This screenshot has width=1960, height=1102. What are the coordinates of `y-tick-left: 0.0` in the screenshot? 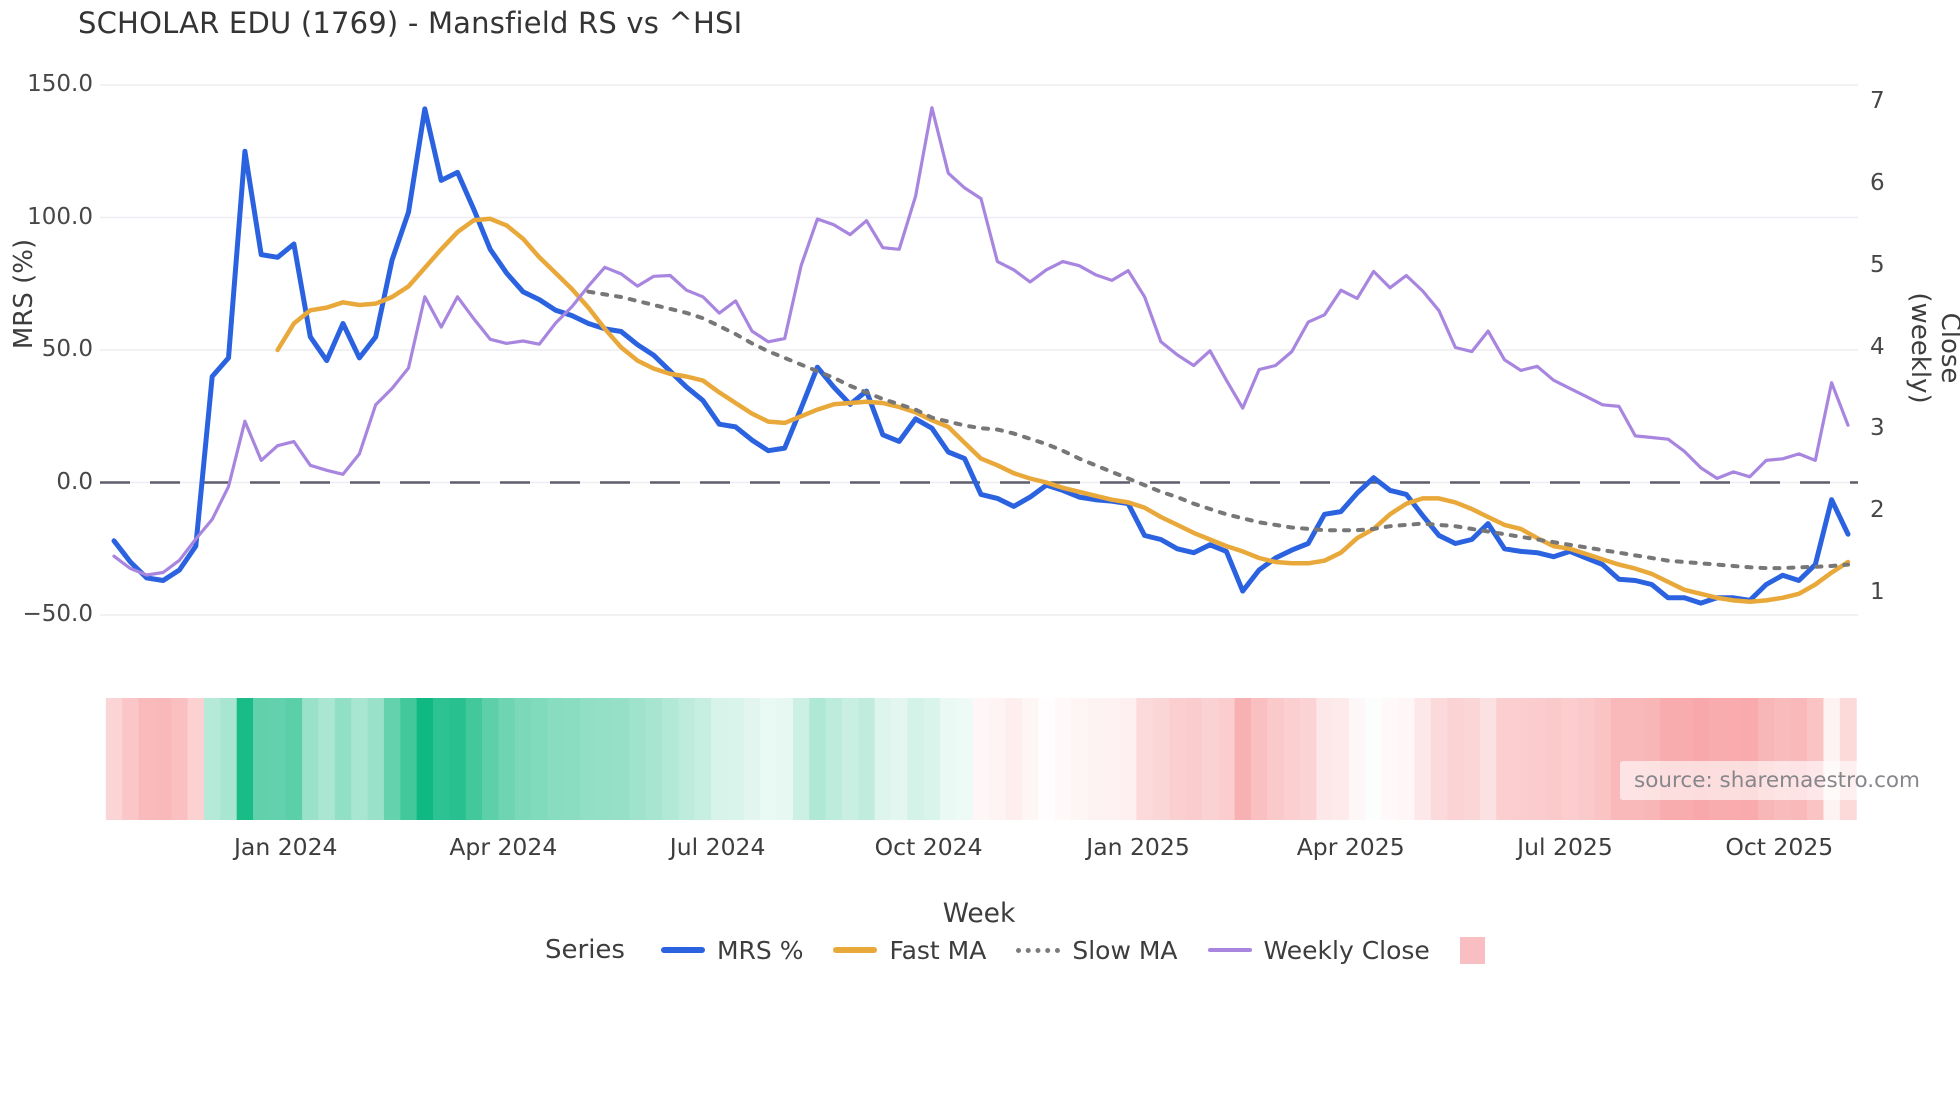 It's located at (74, 481).